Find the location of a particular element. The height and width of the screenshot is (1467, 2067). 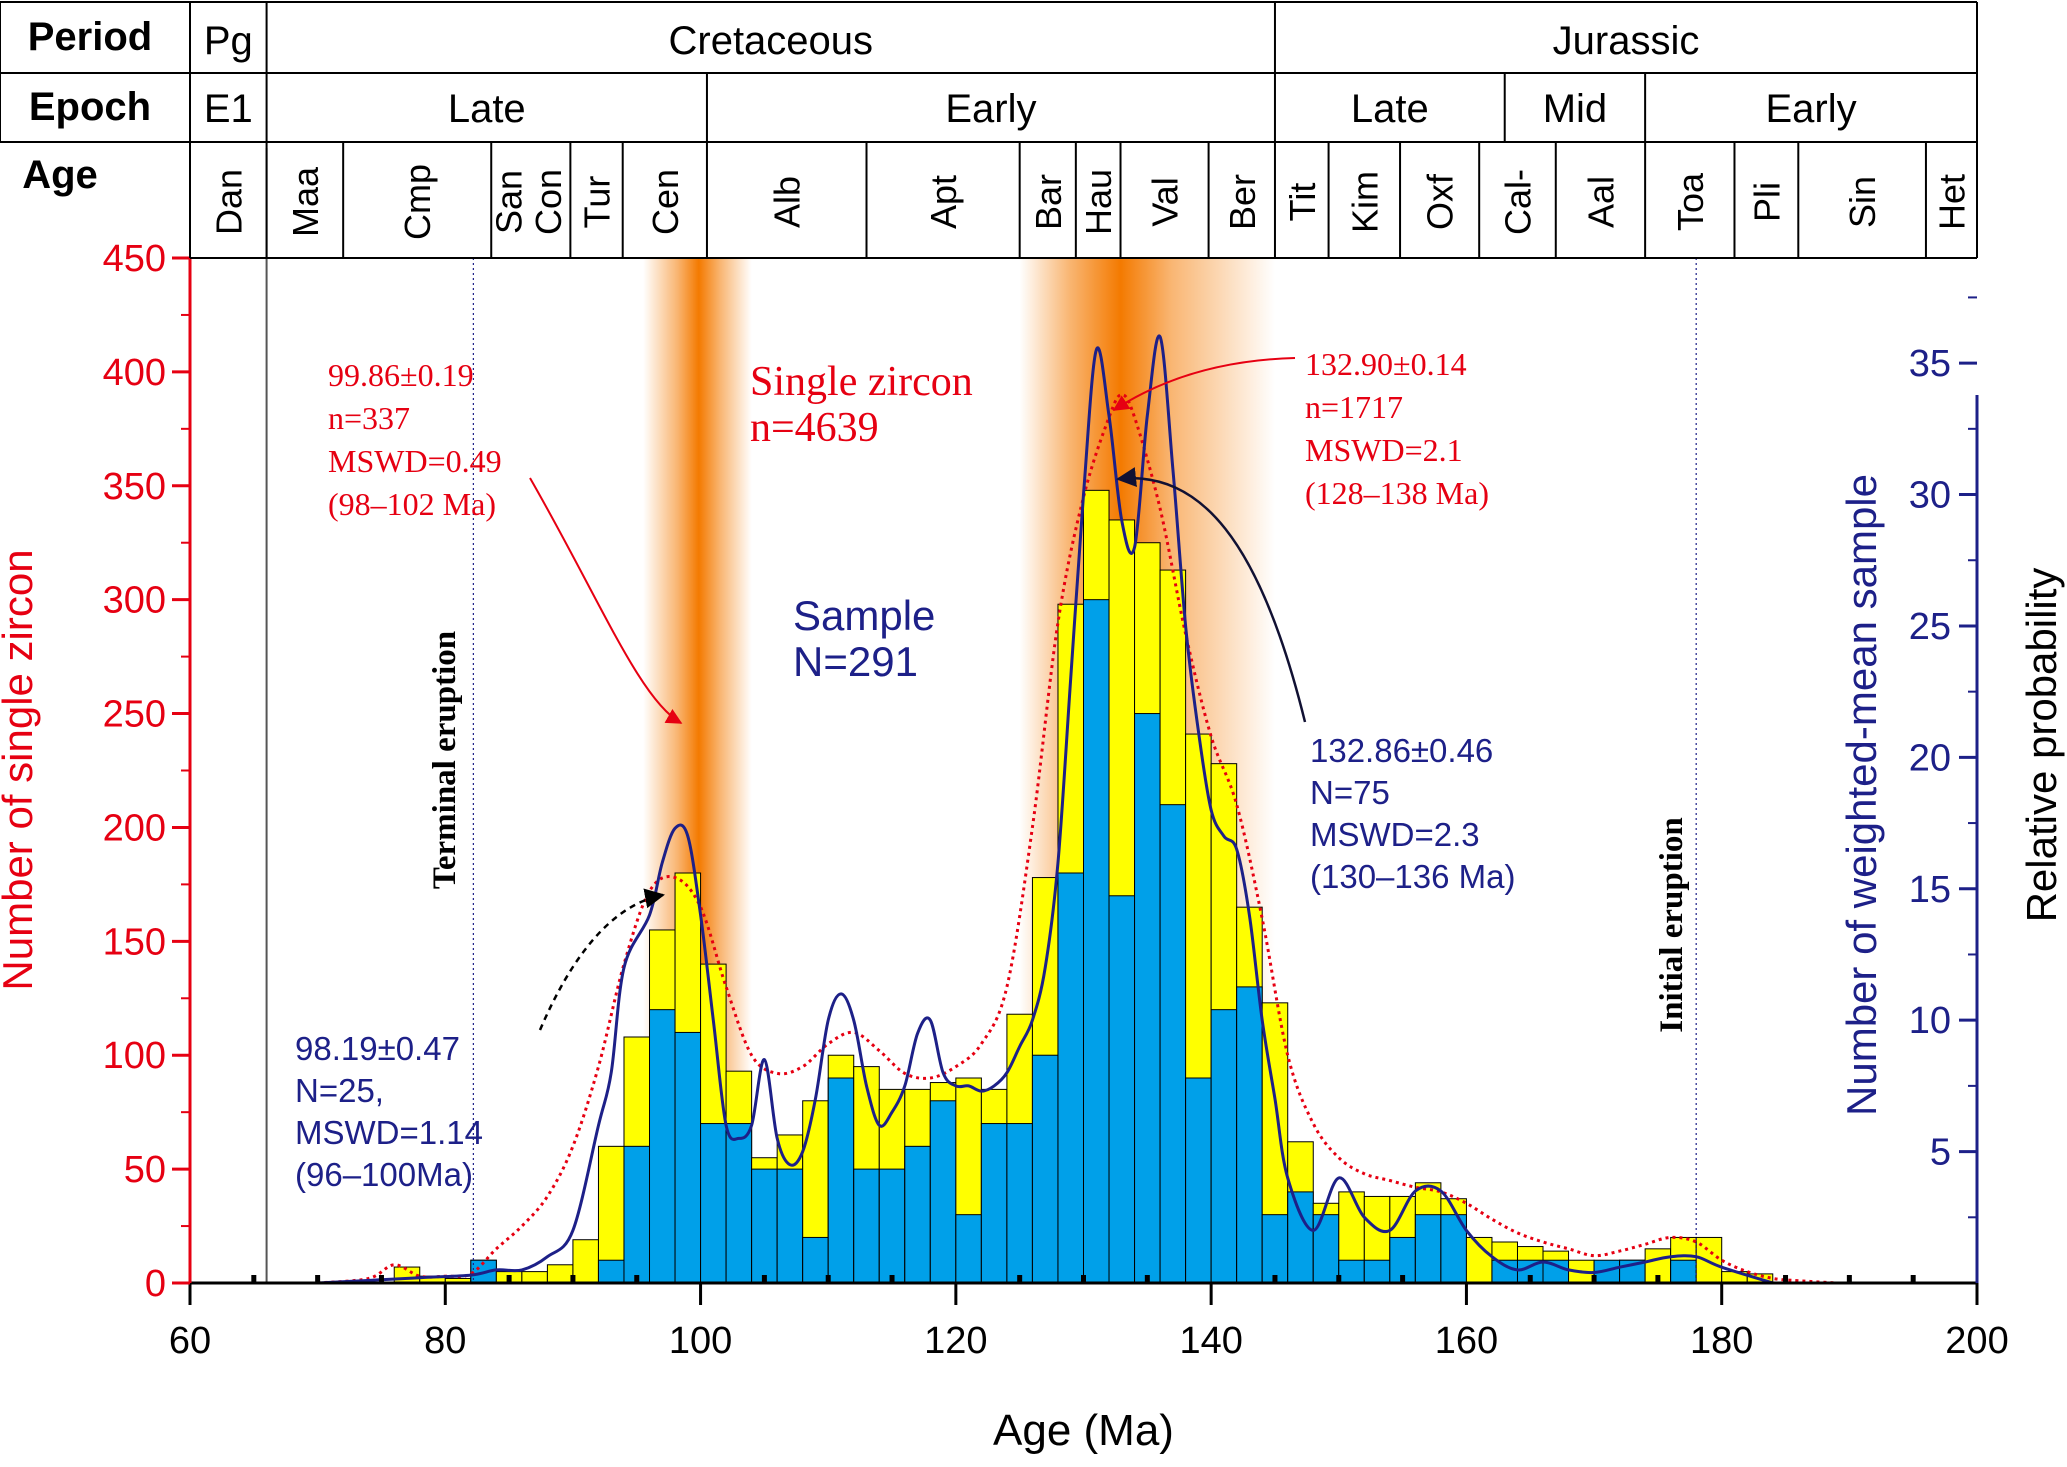

peak-99-single-zircon-label: 99.86±0.19 n=337 MSWD=0.49 (98–102 Ma) is located at coordinates (415, 439).